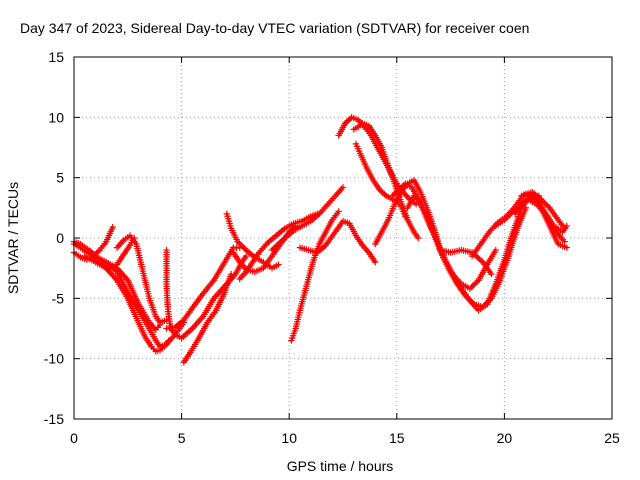 The height and width of the screenshot is (480, 640). What do you see at coordinates (505, 438) in the screenshot?
I see `x-tick-label: 20` at bounding box center [505, 438].